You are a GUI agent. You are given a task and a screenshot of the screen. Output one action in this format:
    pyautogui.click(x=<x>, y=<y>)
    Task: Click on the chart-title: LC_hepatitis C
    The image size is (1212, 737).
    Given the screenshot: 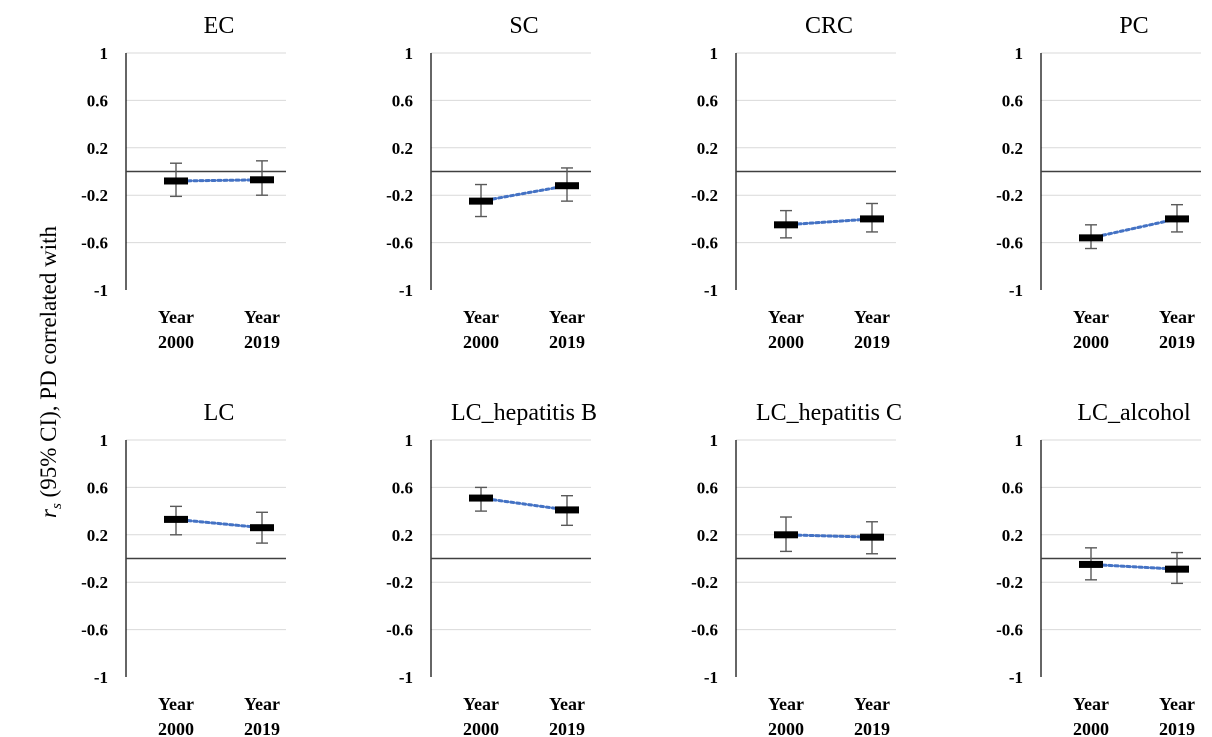 What is the action you would take?
    pyautogui.click(x=829, y=413)
    